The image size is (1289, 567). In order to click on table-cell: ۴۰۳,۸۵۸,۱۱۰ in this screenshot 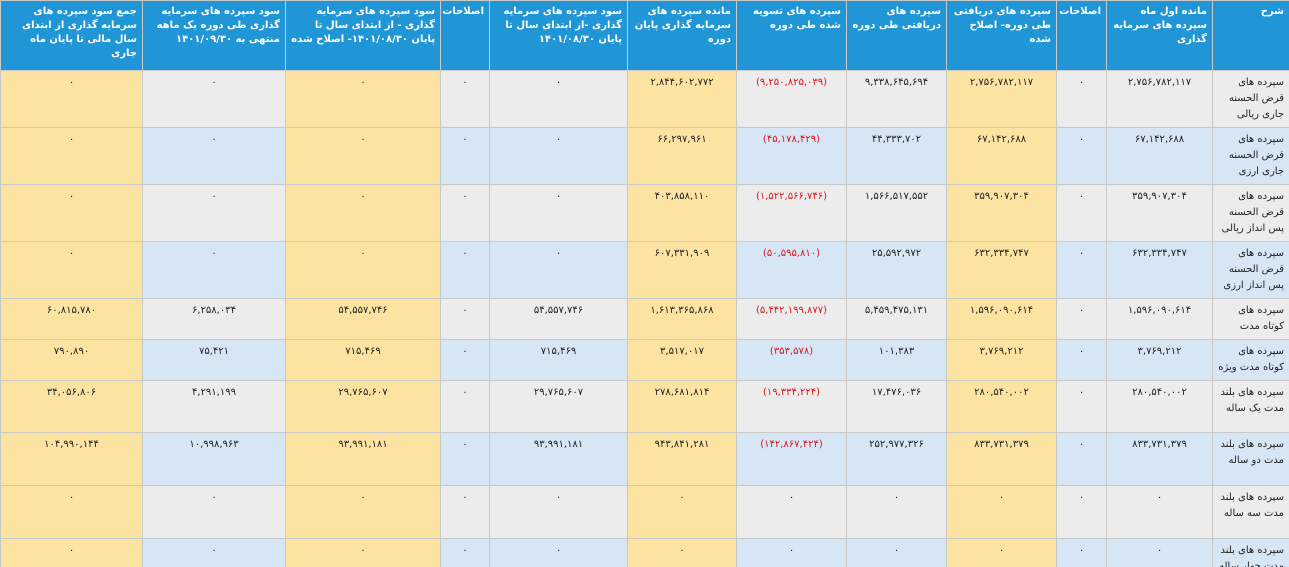, I will do `click(682, 213)`.